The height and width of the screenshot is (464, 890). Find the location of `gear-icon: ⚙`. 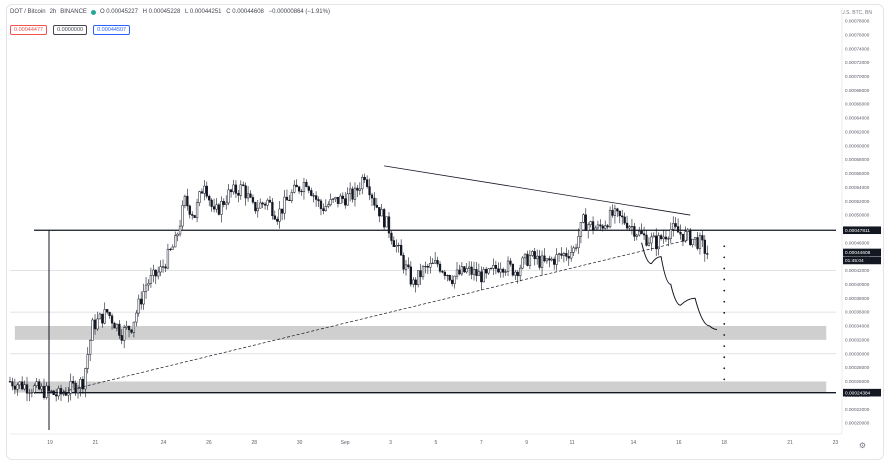

gear-icon: ⚙ is located at coordinates (862, 445).